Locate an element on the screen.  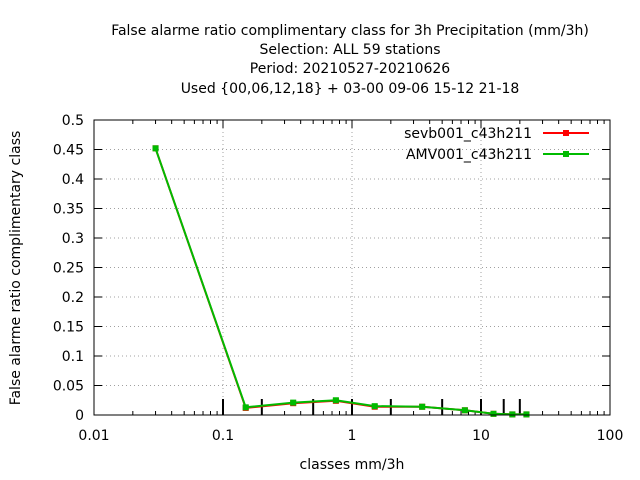
x-tick-label: 0.1 is located at coordinates (223, 436).